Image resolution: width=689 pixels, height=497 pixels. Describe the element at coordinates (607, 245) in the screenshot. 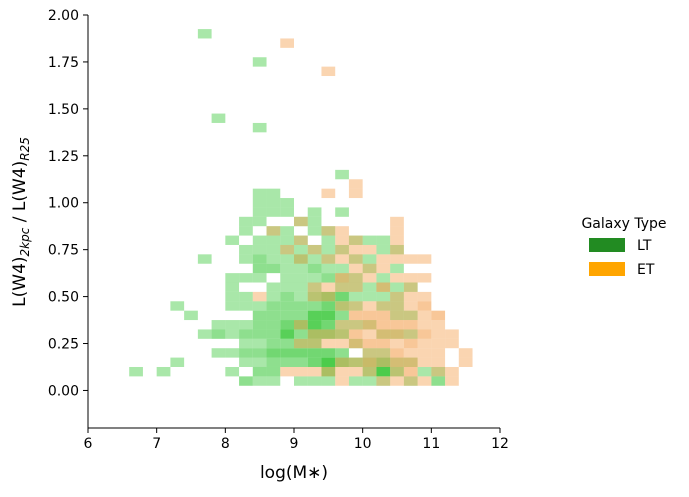

I see `legend-swatch-lt` at that location.